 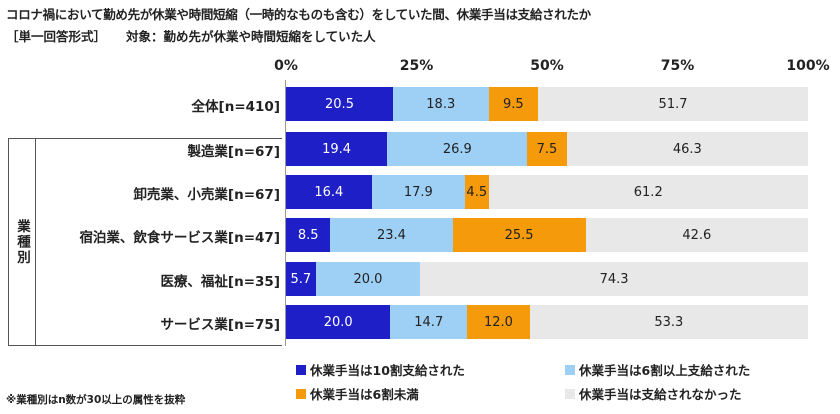 I want to click on data-label: 14.7, so click(x=429, y=322).